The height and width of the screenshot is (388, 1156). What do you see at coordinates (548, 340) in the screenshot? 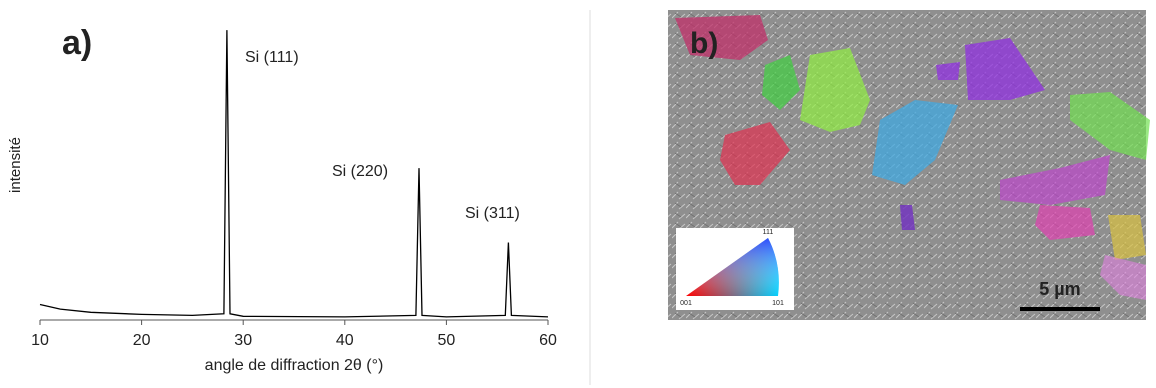
I see `x-tick-label: 60` at bounding box center [548, 340].